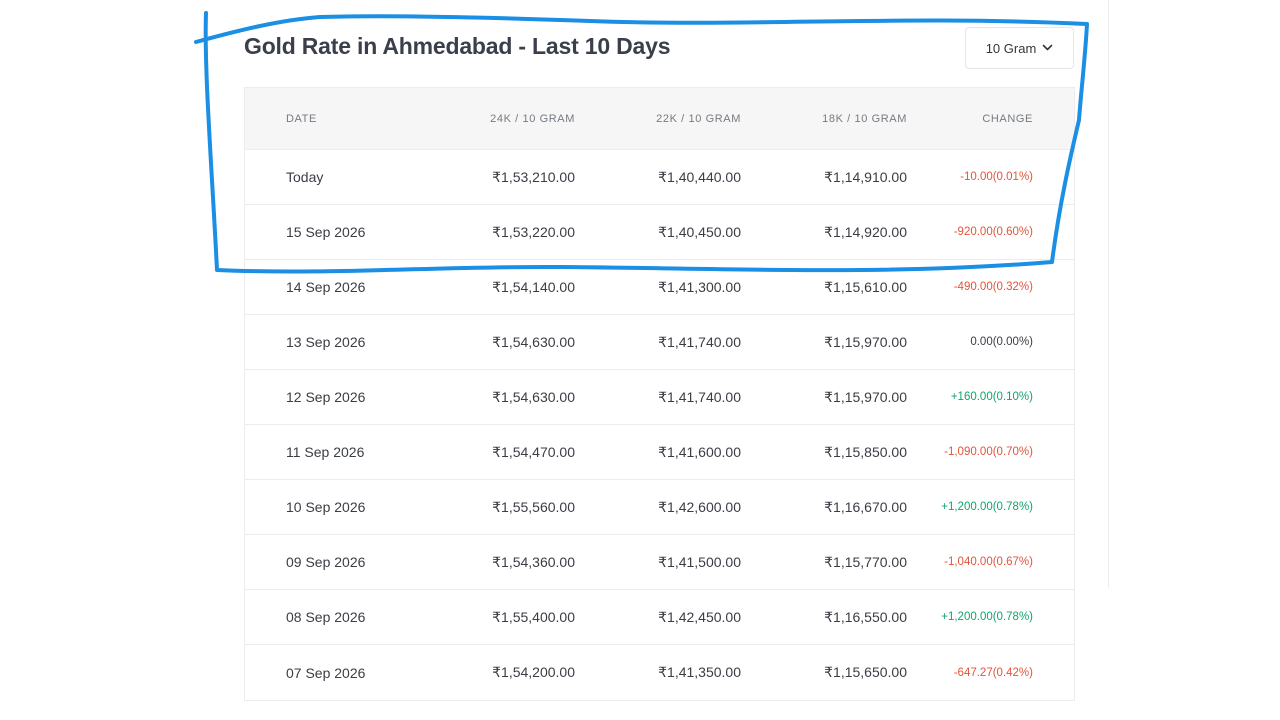 Image resolution: width=1280 pixels, height=720 pixels. Describe the element at coordinates (864, 118) in the screenshot. I see `header-18k: 18K / 10 GRAM` at that location.